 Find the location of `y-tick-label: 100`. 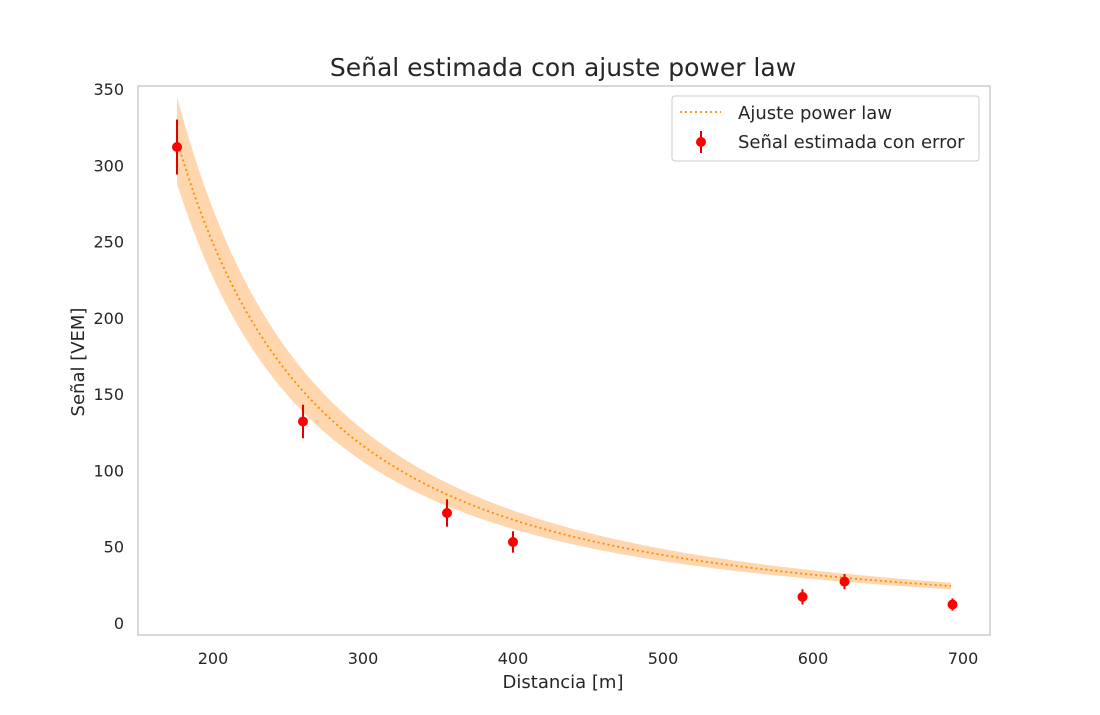

y-tick-label: 100 is located at coordinates (108, 470).